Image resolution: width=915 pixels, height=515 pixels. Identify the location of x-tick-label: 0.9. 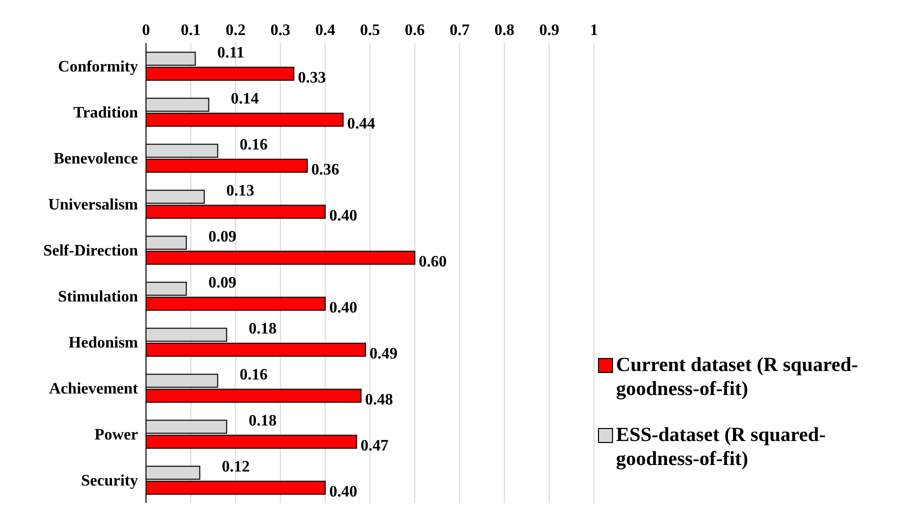
(549, 30).